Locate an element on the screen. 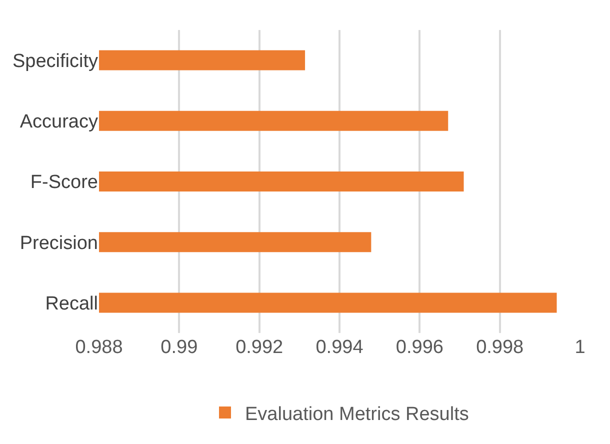 The width and height of the screenshot is (610, 444). x-tick-label: 1 is located at coordinates (580, 347).